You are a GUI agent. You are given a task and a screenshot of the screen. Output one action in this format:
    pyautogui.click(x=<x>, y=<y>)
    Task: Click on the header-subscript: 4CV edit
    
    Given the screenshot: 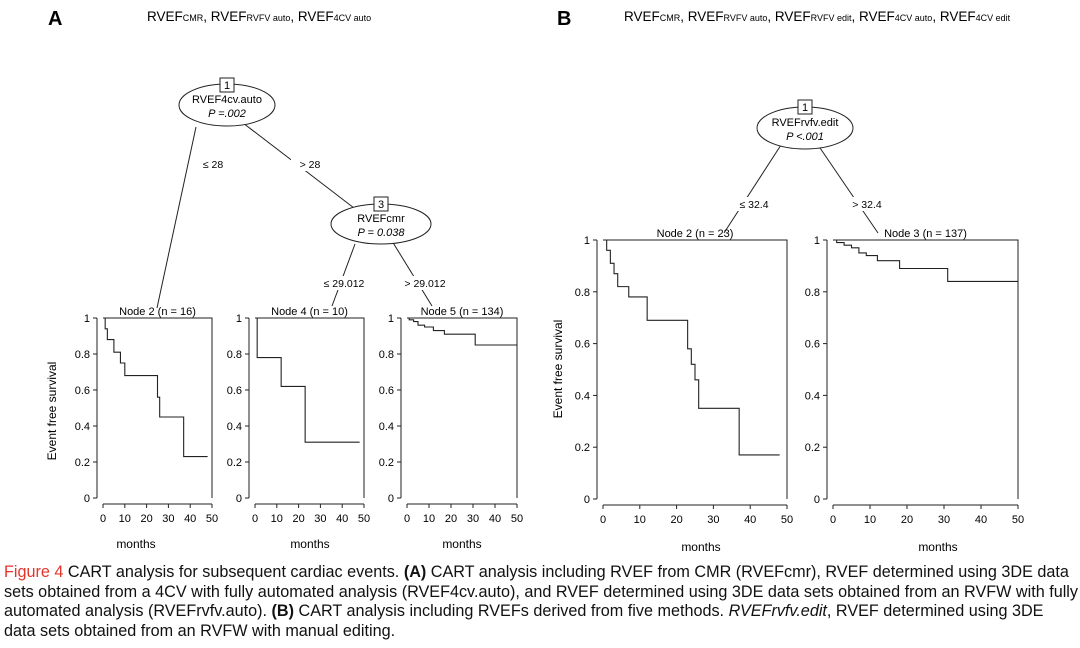 What is the action you would take?
    pyautogui.click(x=993, y=18)
    